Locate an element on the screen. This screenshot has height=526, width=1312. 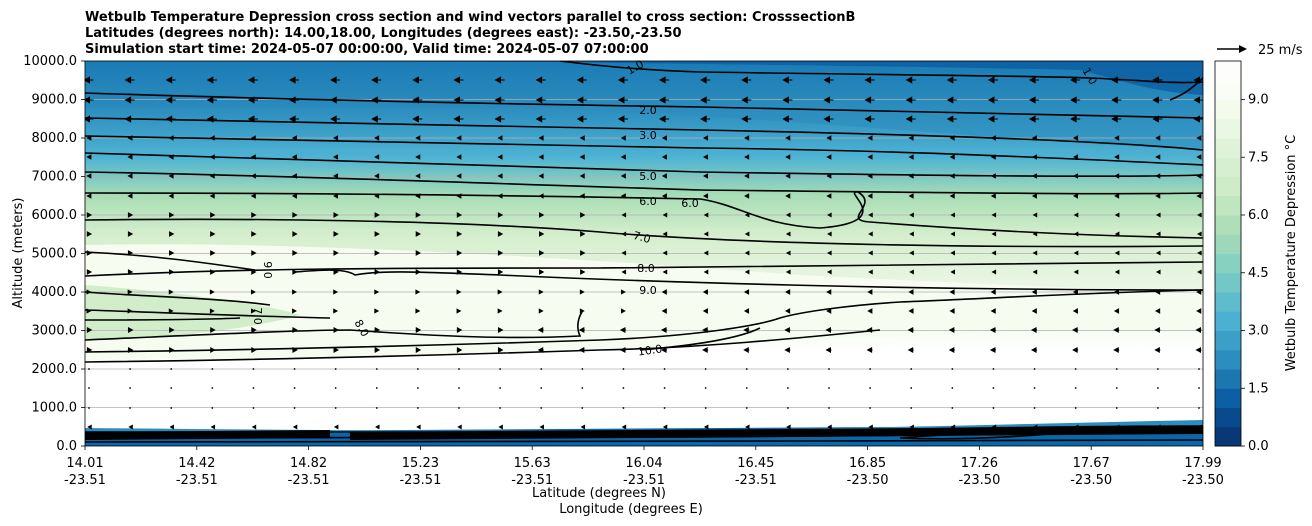
colorbar: 0.0 1.5 3.0 4.5 6.0 7.5 9.0 is located at coordinates (1241, 257).